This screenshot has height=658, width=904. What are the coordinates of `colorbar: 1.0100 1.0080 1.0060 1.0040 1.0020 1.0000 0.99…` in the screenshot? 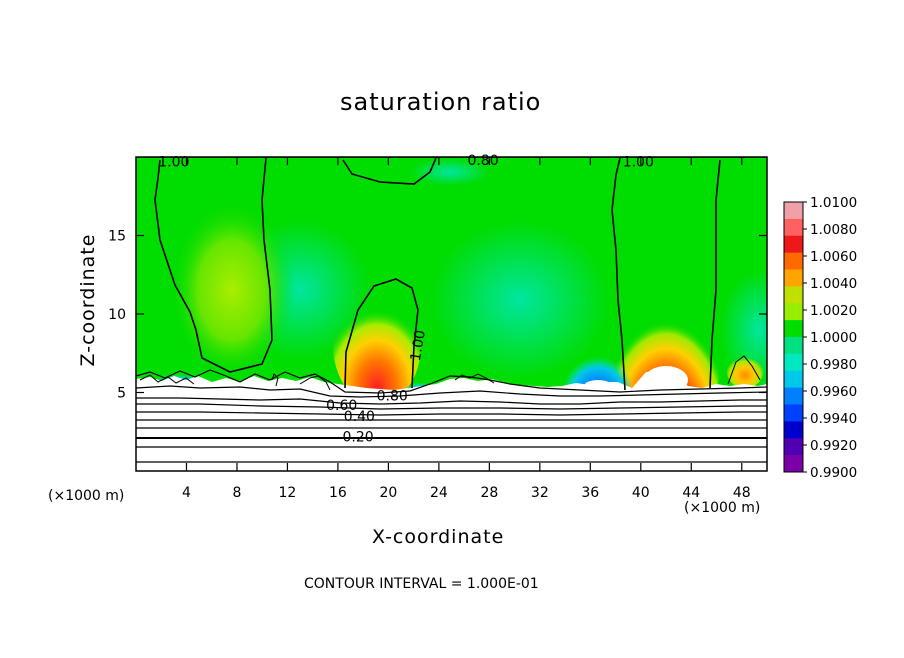 It's located at (820, 338).